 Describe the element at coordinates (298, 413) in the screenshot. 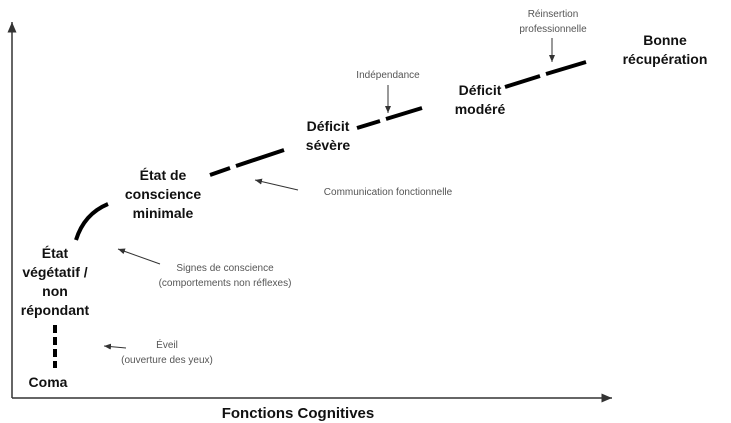

I see `axis-label: Fonctions Cognitives` at that location.